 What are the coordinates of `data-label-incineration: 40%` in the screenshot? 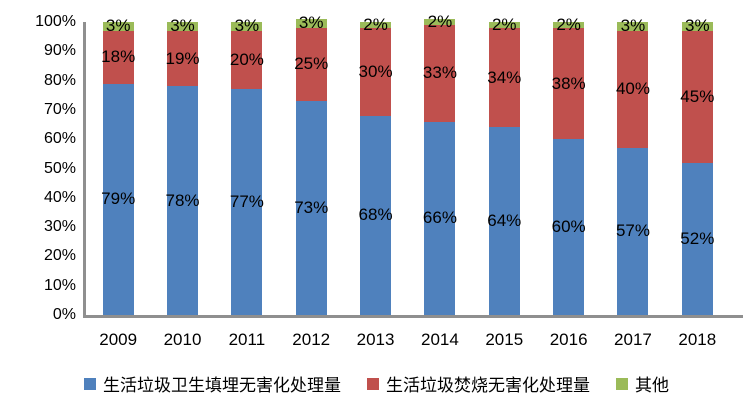 It's located at (632, 89).